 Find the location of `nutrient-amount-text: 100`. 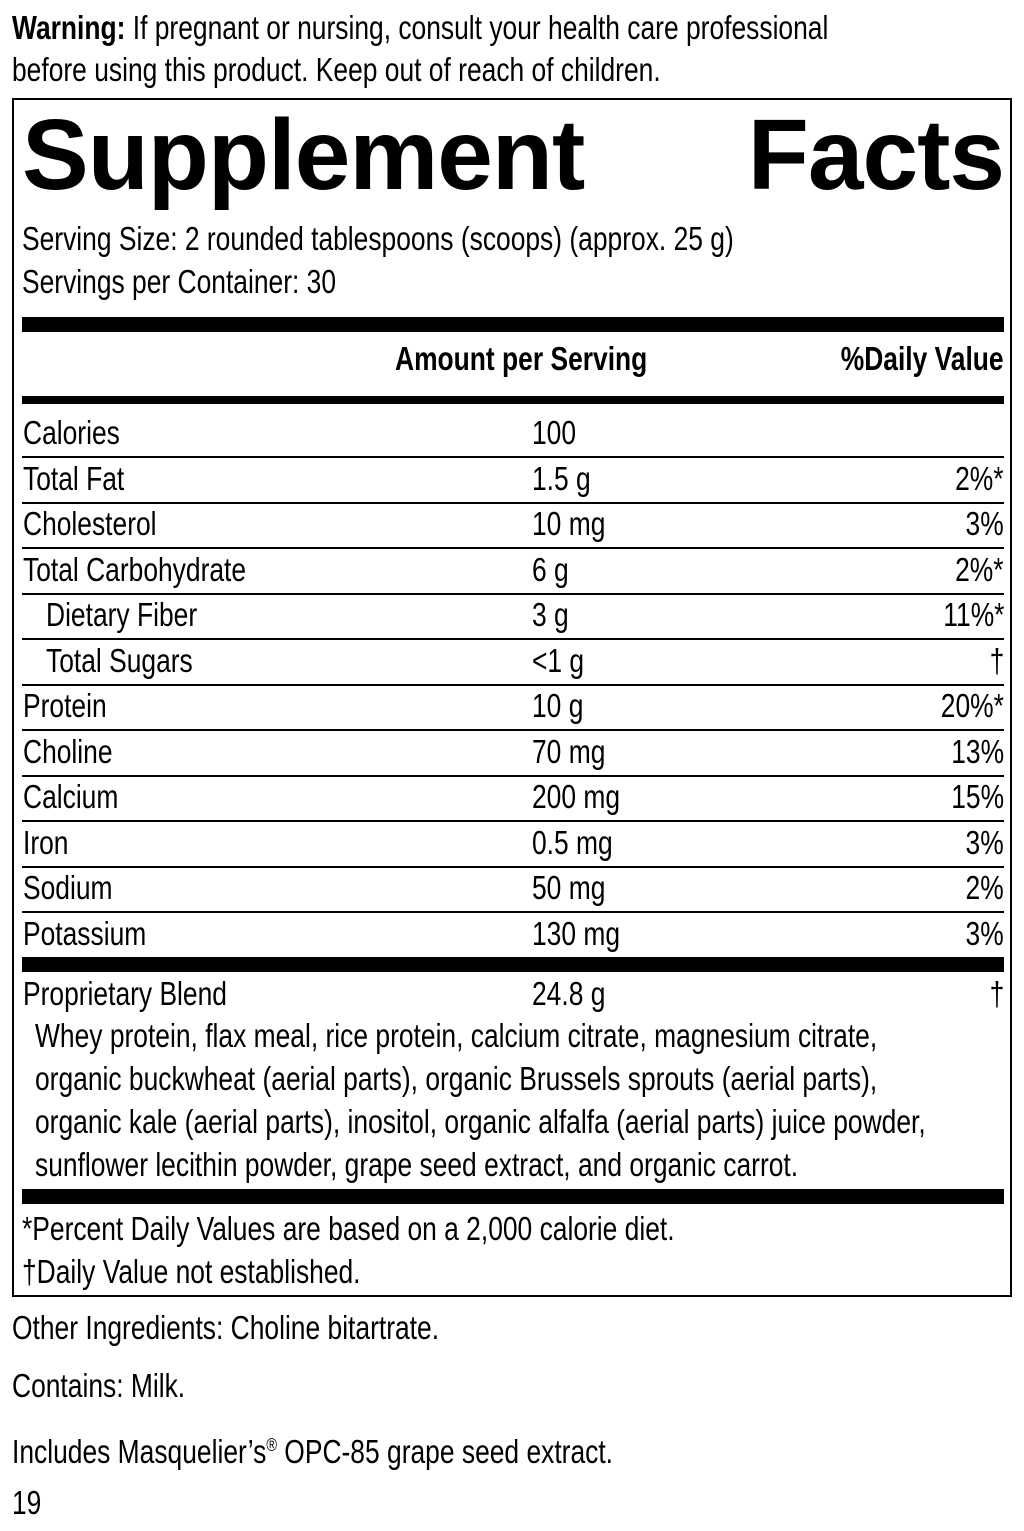

nutrient-amount-text: 100 is located at coordinates (554, 432).